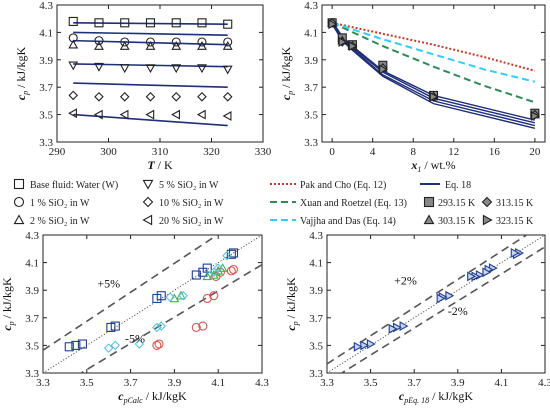 The image size is (550, 419). Describe the element at coordinates (189, 185) in the screenshot. I see `legend-label: 5 % SiO₂ in W` at that location.